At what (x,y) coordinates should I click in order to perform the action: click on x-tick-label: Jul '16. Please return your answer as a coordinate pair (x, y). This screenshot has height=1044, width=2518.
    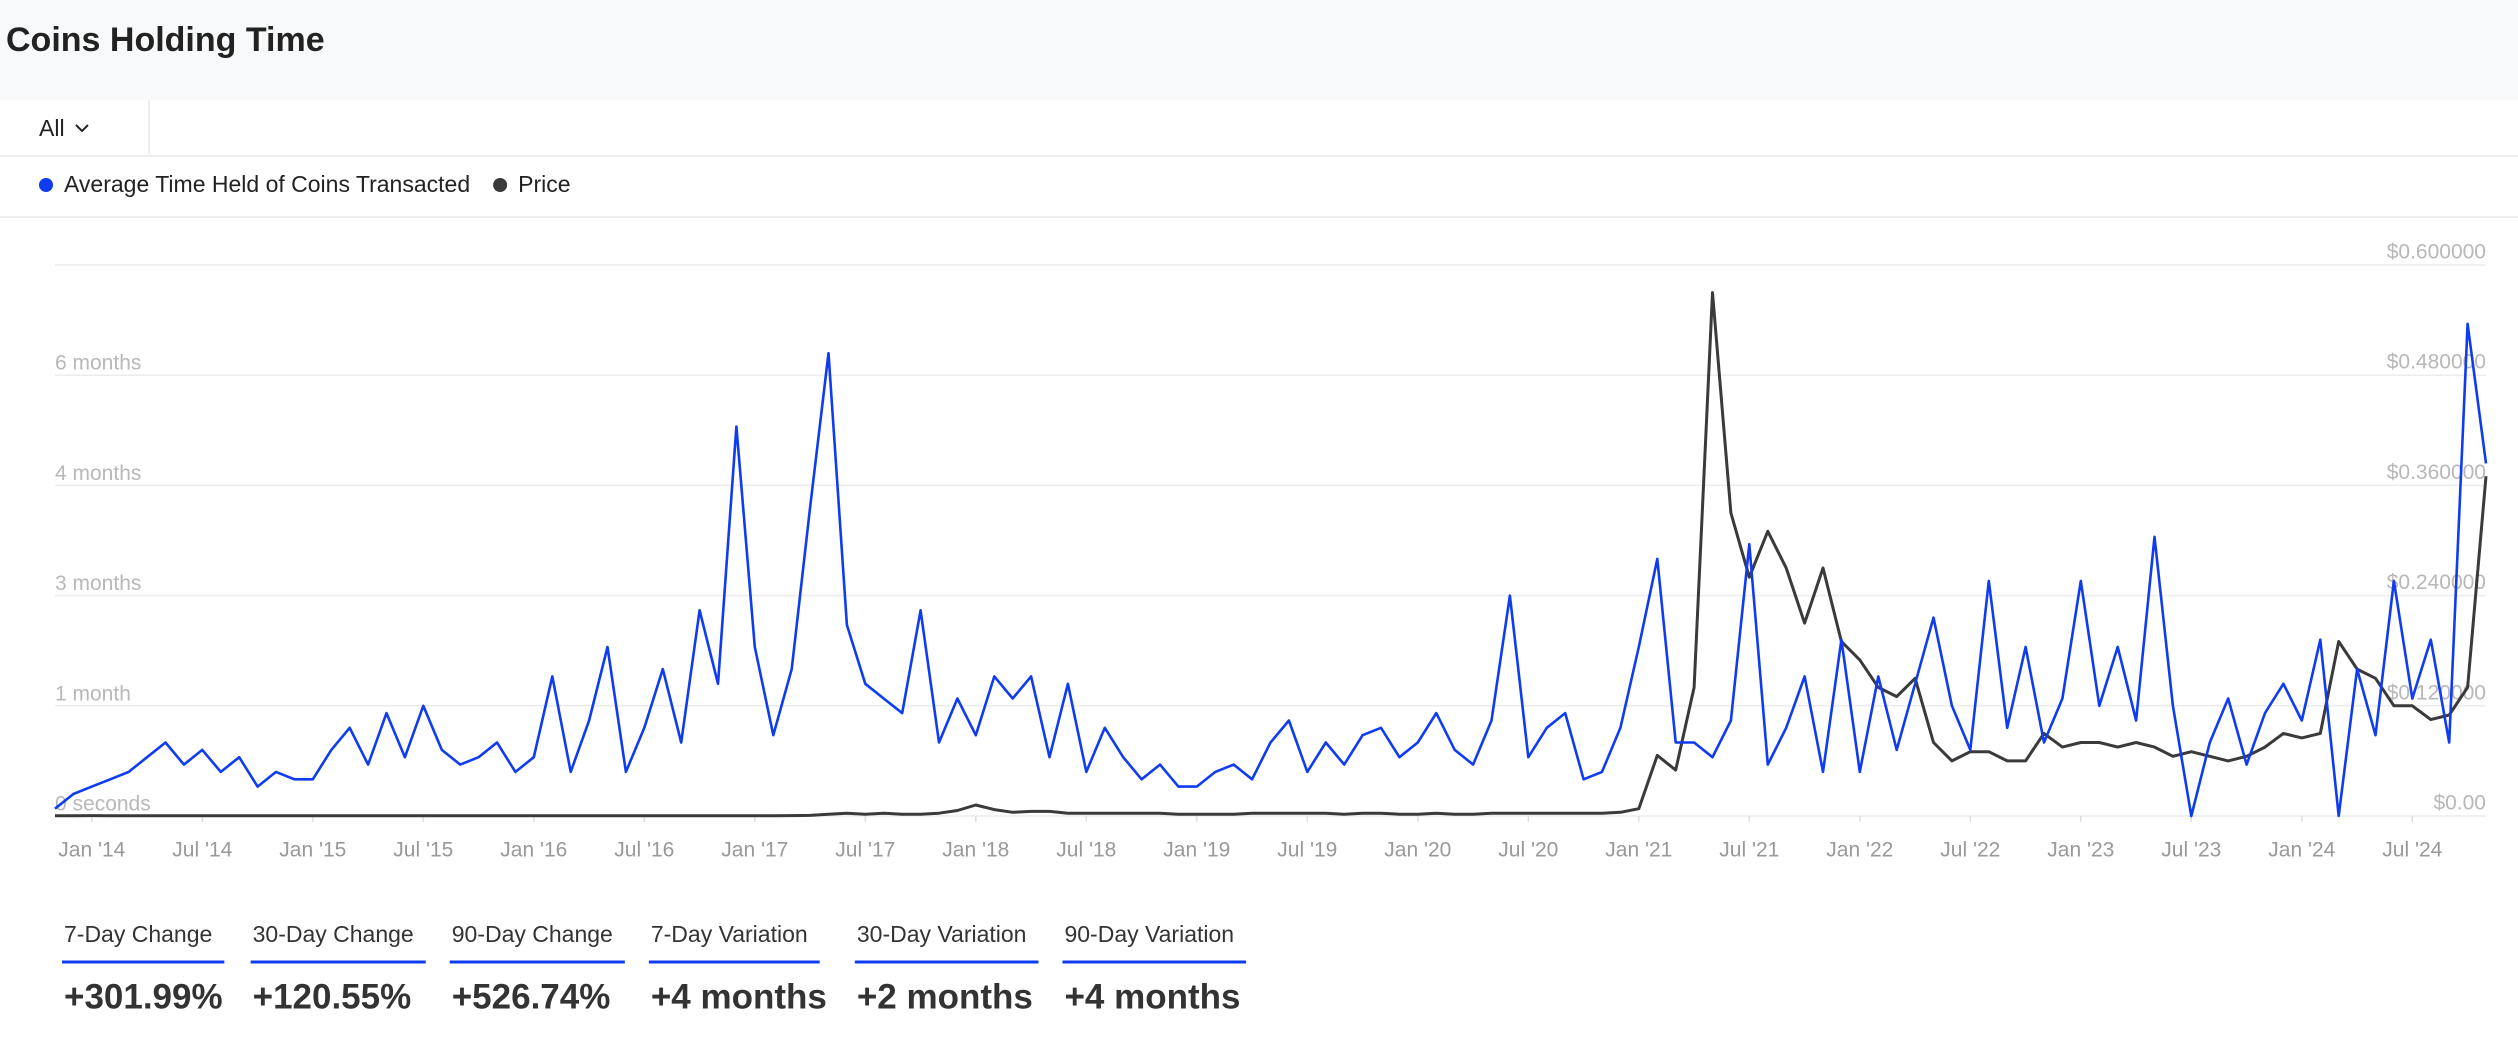
    Looking at the image, I should click on (644, 850).